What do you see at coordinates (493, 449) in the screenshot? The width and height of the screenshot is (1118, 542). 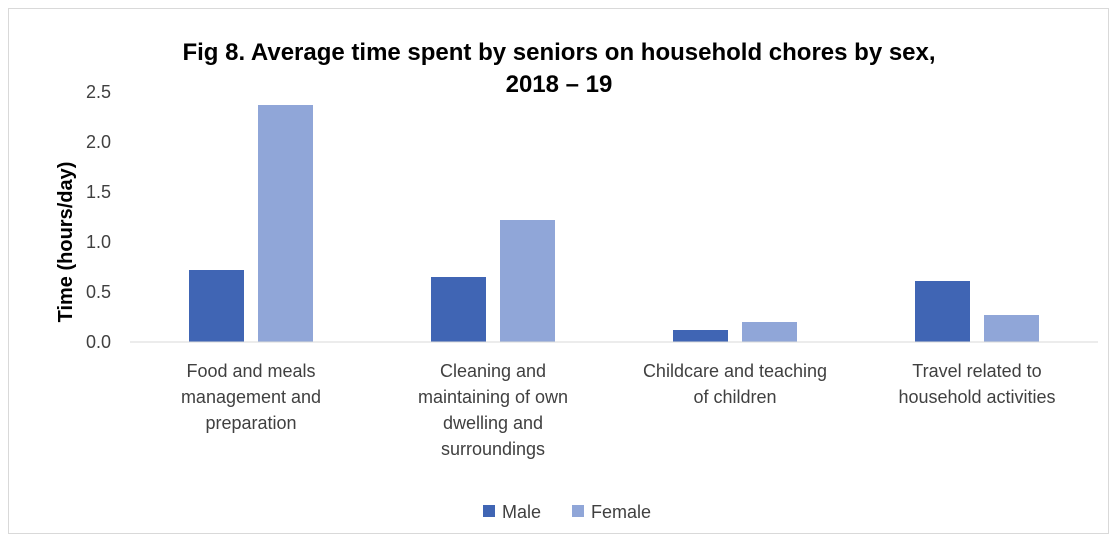 I see `category-label-line: surroundings` at bounding box center [493, 449].